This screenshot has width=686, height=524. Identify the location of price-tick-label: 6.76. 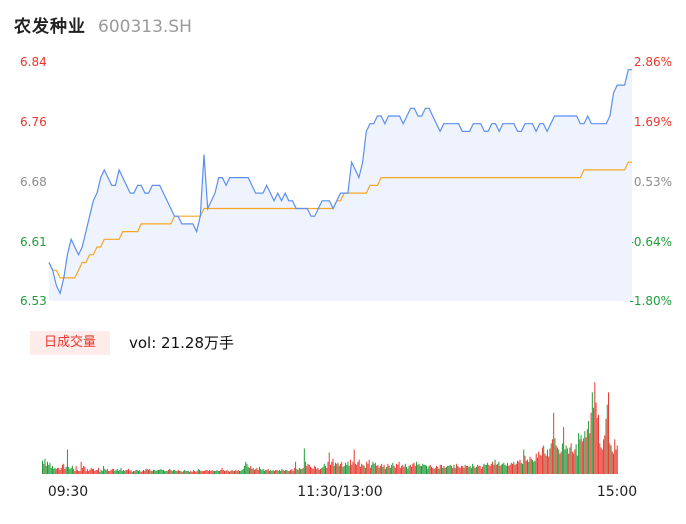
(33, 122).